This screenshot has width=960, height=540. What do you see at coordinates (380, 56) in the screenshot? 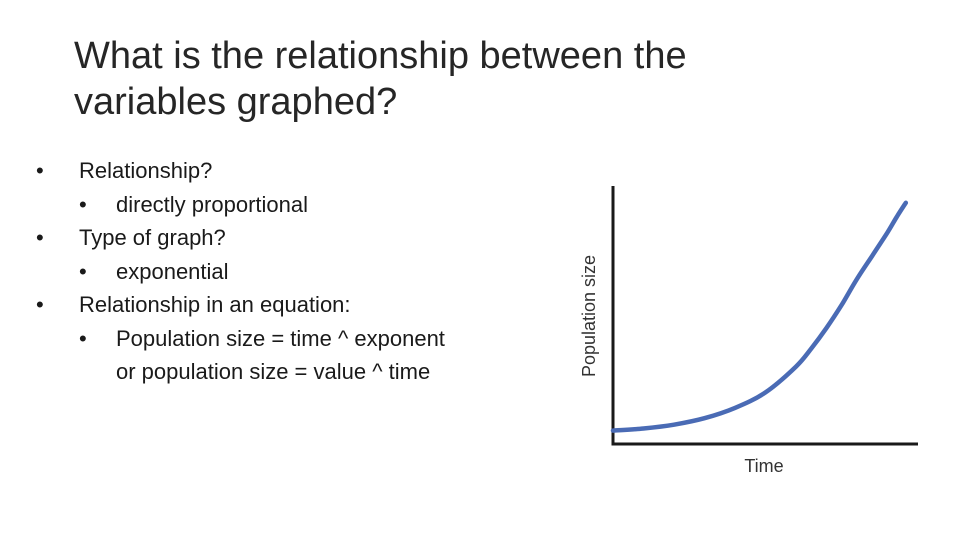
I see `slide-title-line-1: What is the relationship between the` at bounding box center [380, 56].